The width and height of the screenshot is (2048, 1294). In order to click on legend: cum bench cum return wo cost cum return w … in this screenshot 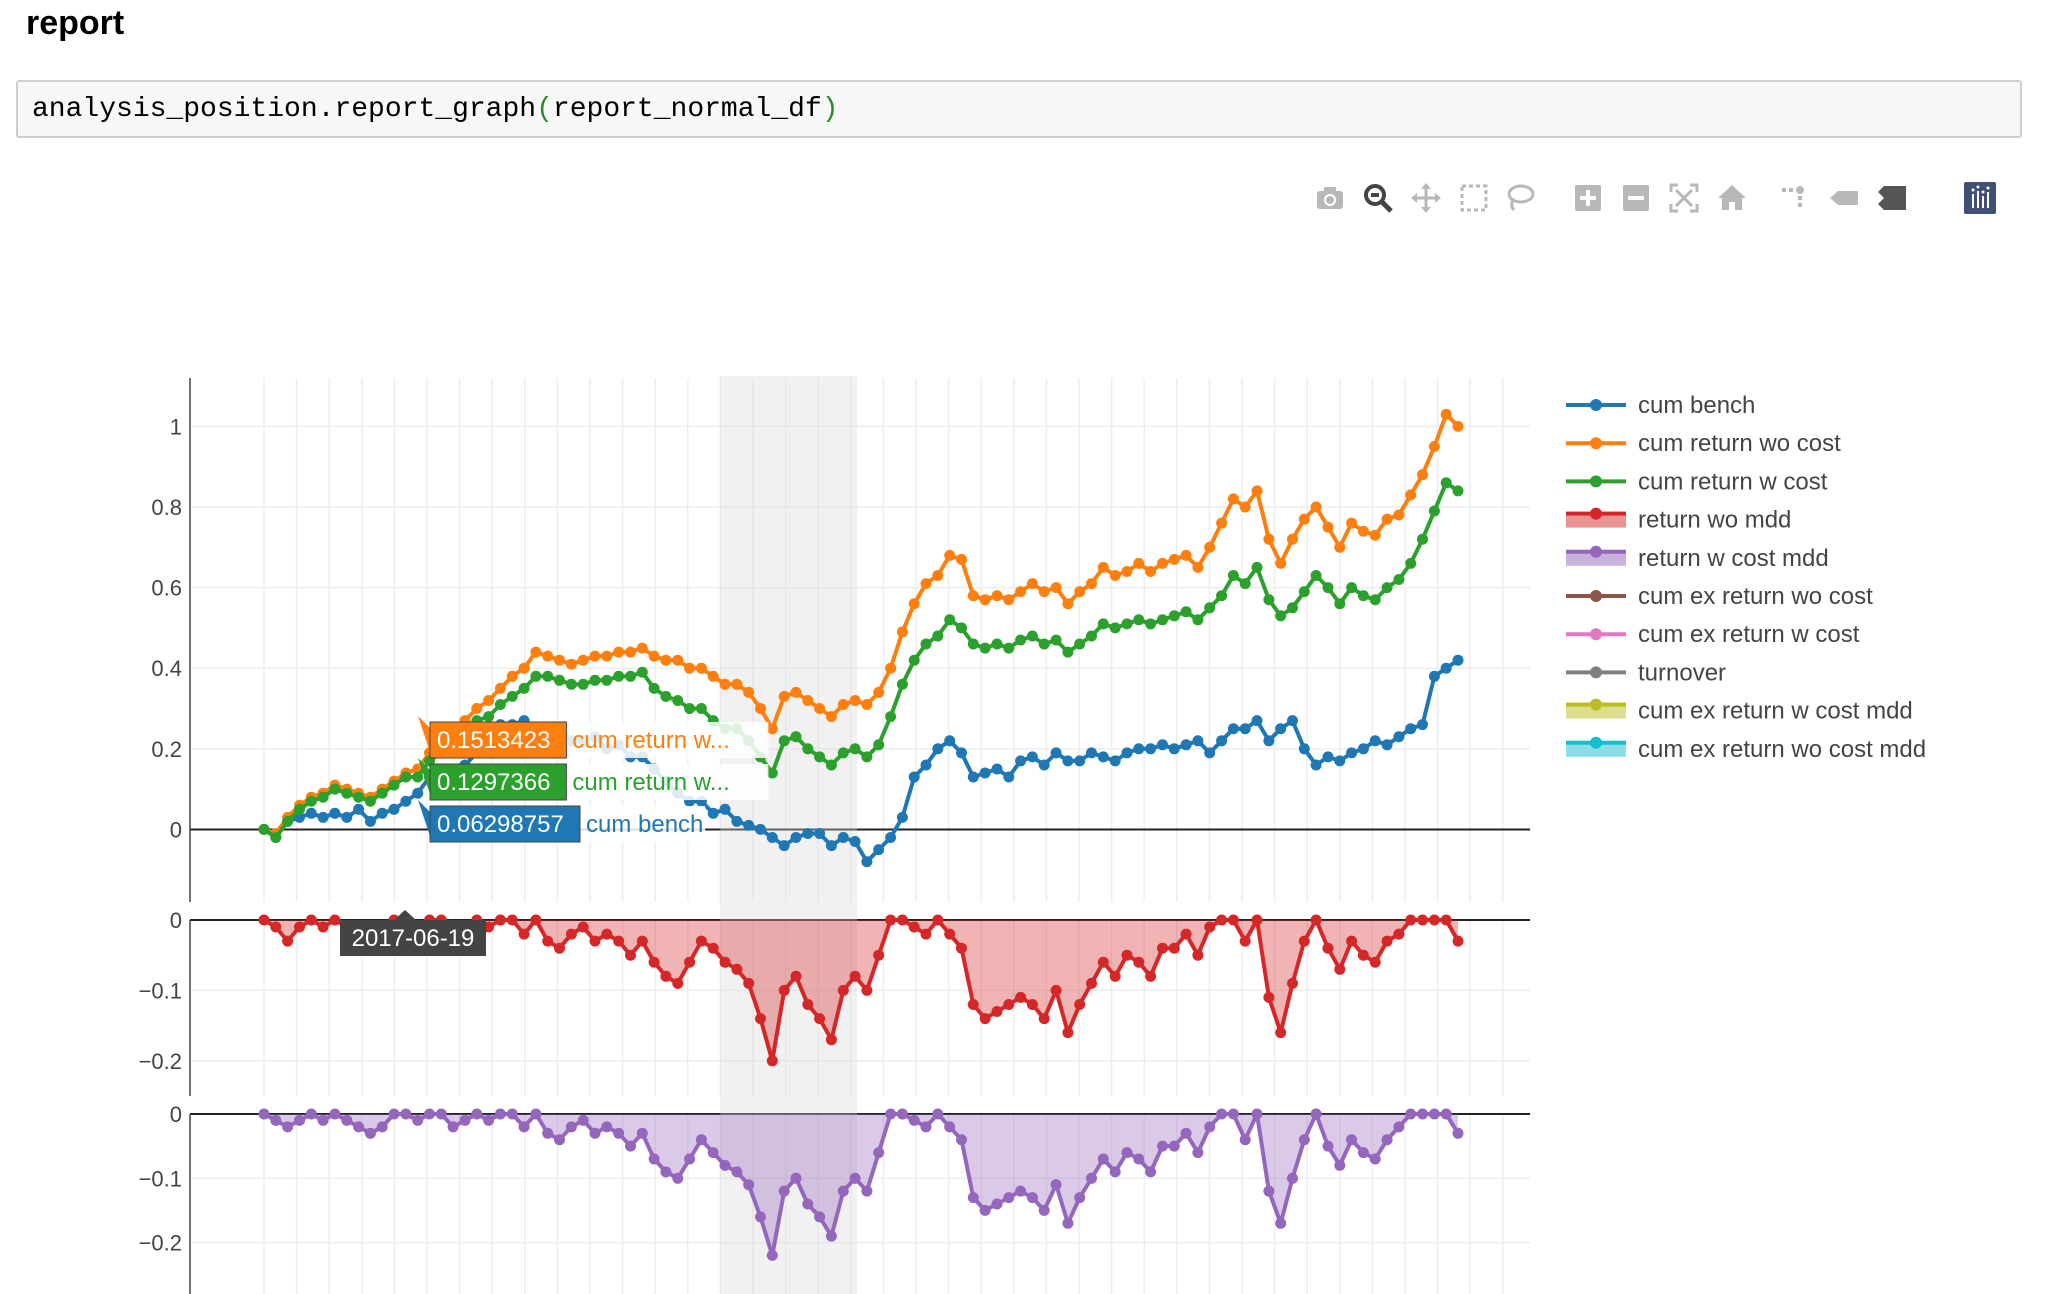, I will do `click(1746, 577)`.